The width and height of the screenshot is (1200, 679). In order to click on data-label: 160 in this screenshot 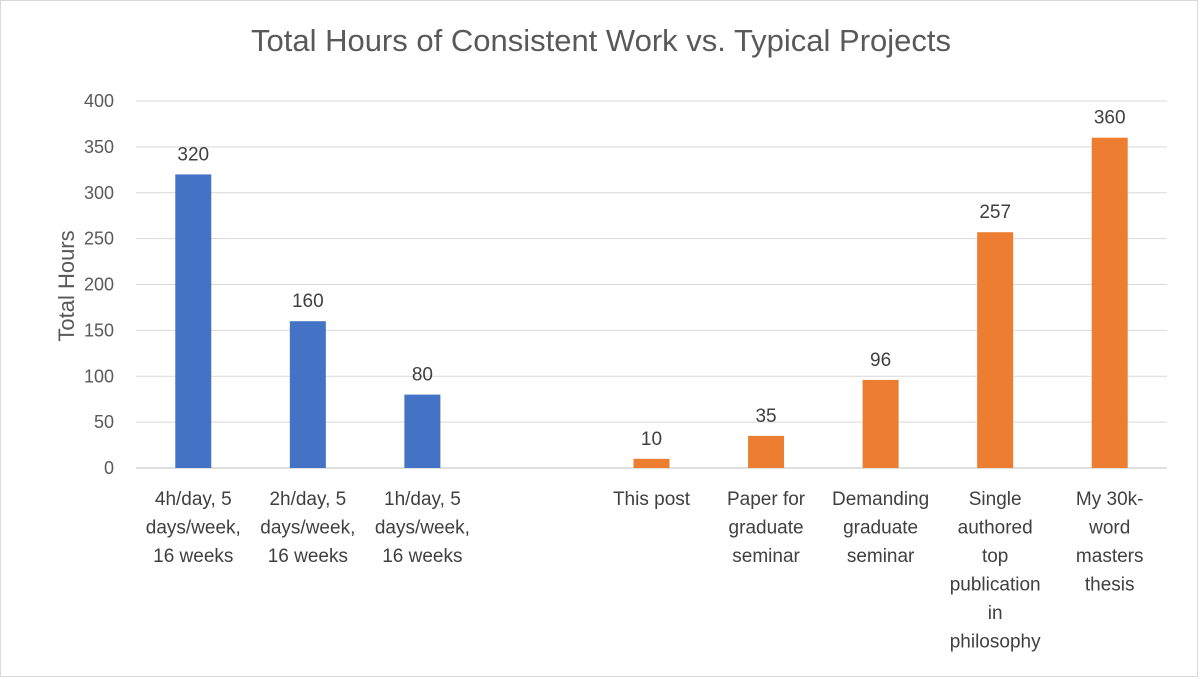, I will do `click(308, 301)`.